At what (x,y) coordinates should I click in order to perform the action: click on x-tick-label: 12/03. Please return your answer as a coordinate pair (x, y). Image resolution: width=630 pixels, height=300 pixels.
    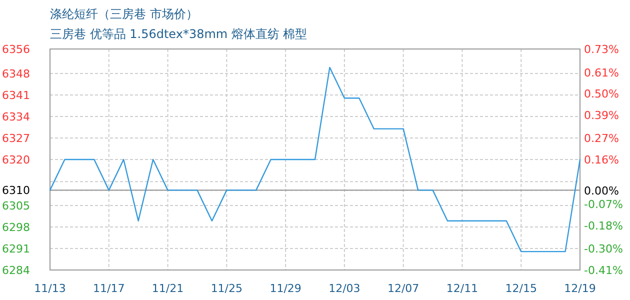
    Looking at the image, I should click on (344, 288).